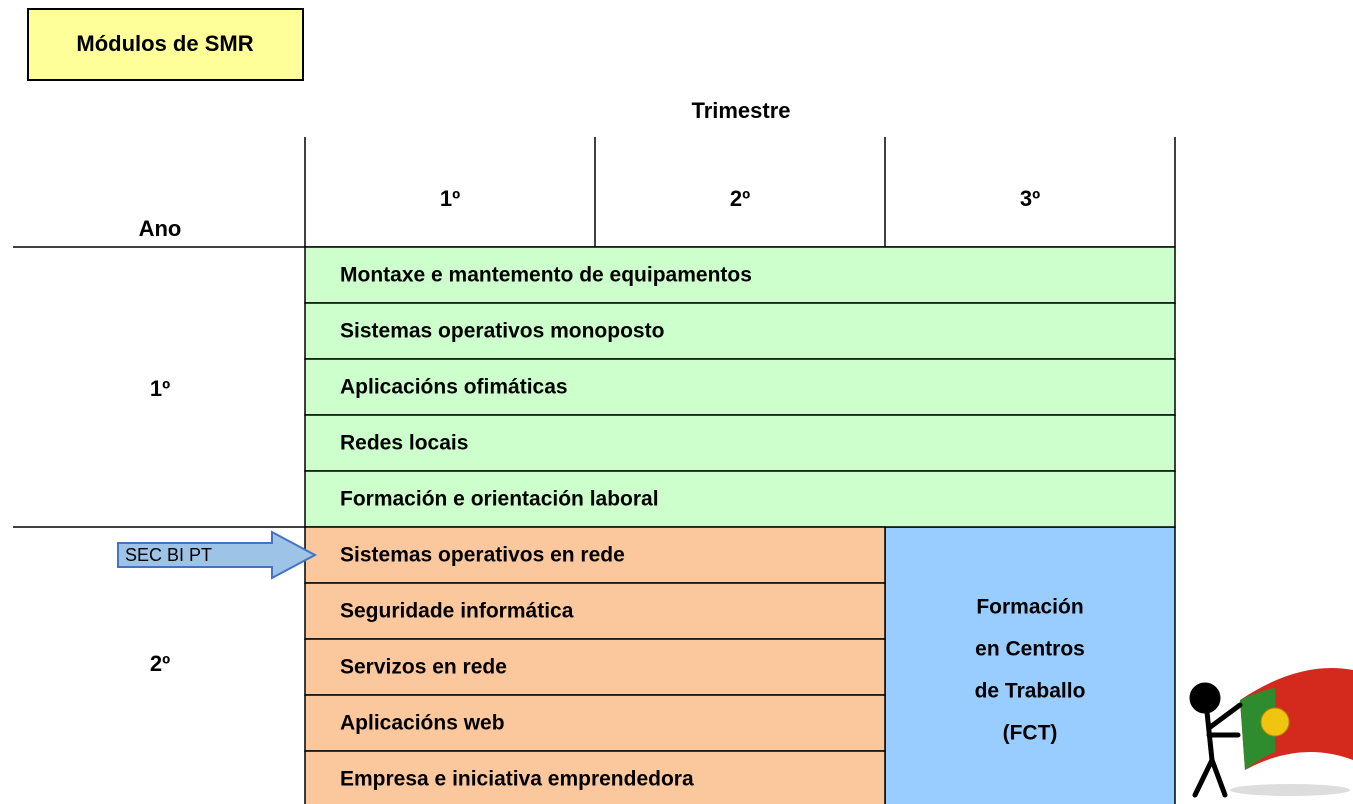 This screenshot has width=1353, height=804. I want to click on module-name: Sistemas operativos monoposto, so click(502, 331).